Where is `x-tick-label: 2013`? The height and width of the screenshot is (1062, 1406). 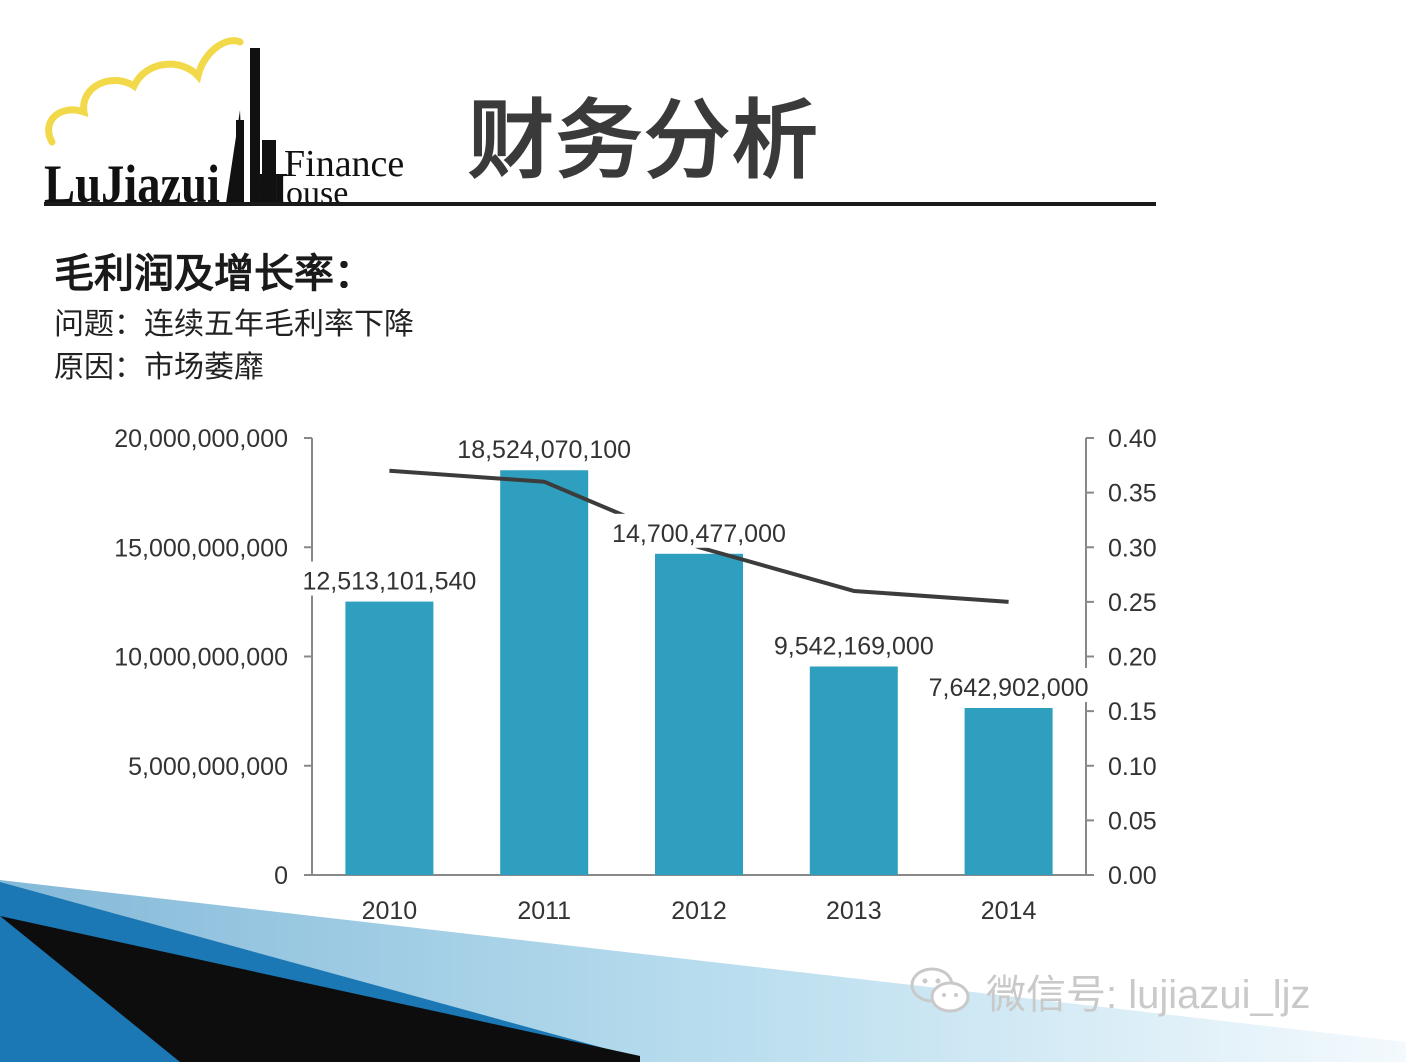 x-tick-label: 2013 is located at coordinates (854, 911).